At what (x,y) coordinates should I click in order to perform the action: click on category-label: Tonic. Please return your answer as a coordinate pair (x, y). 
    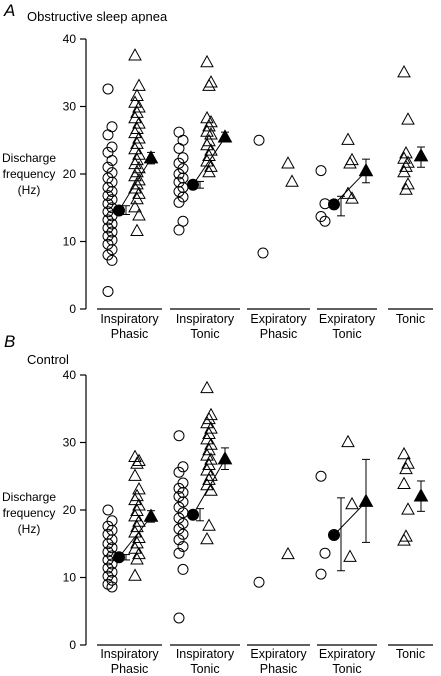
    Looking at the image, I should click on (204, 334).